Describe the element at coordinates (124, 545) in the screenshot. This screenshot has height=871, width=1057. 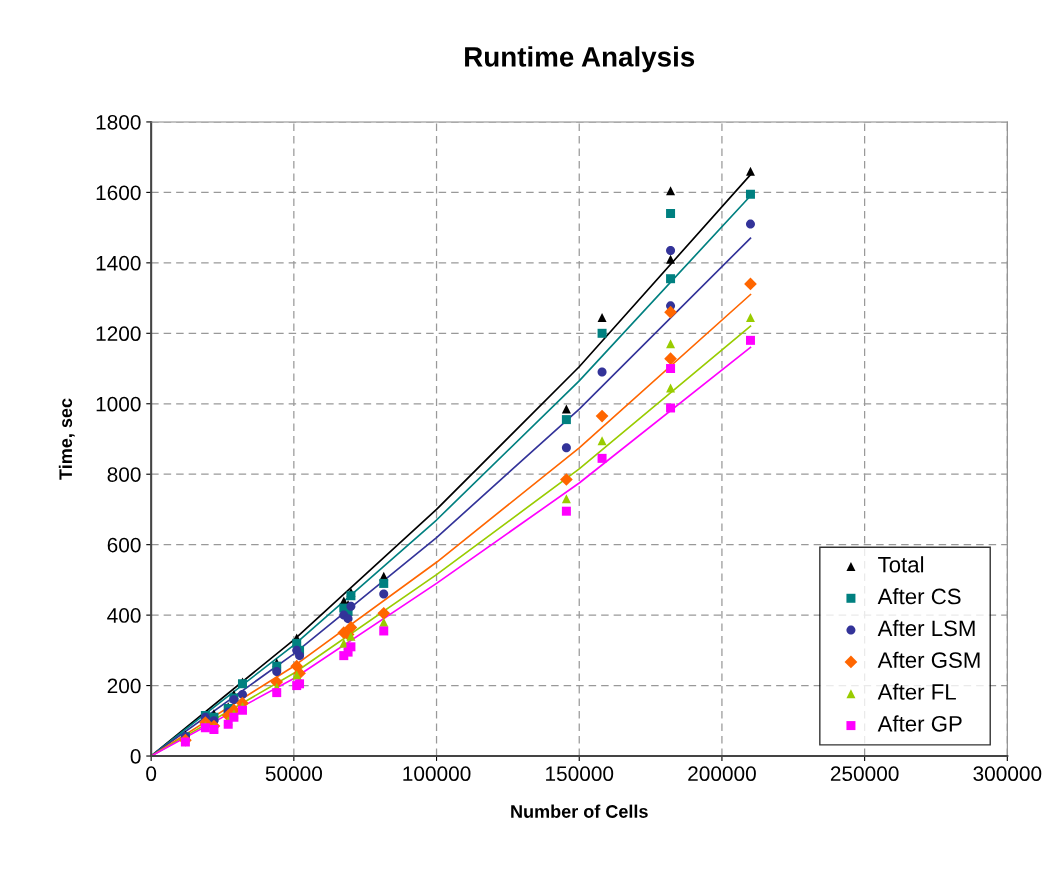
I see `y-tick-label: 600` at that location.